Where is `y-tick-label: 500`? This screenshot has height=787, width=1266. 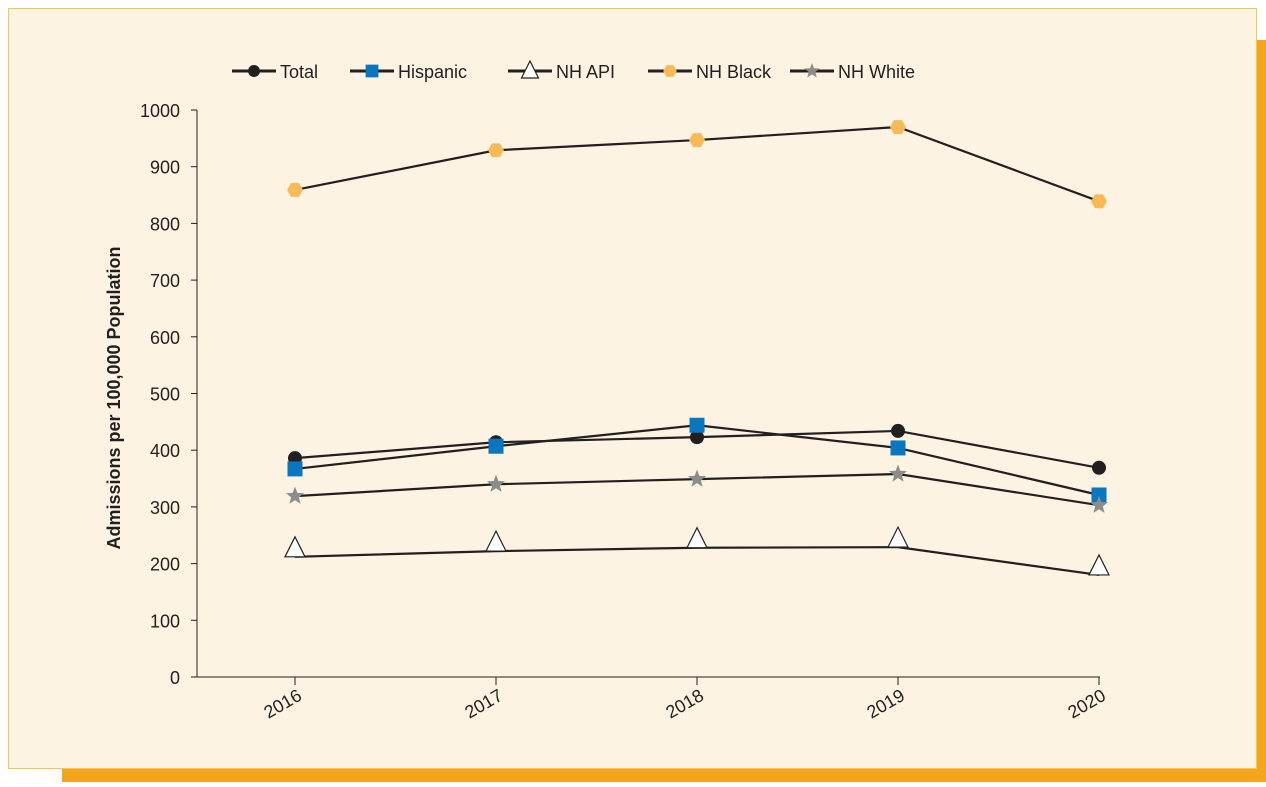
y-tick-label: 500 is located at coordinates (165, 395).